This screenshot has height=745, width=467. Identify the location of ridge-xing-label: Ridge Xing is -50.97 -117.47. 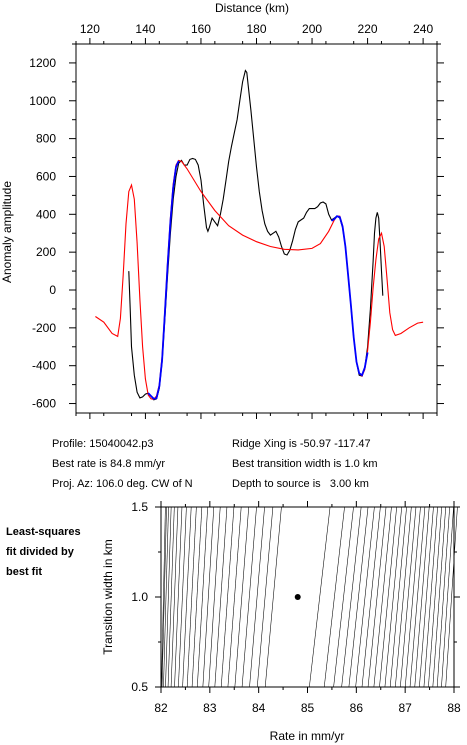
(301, 444).